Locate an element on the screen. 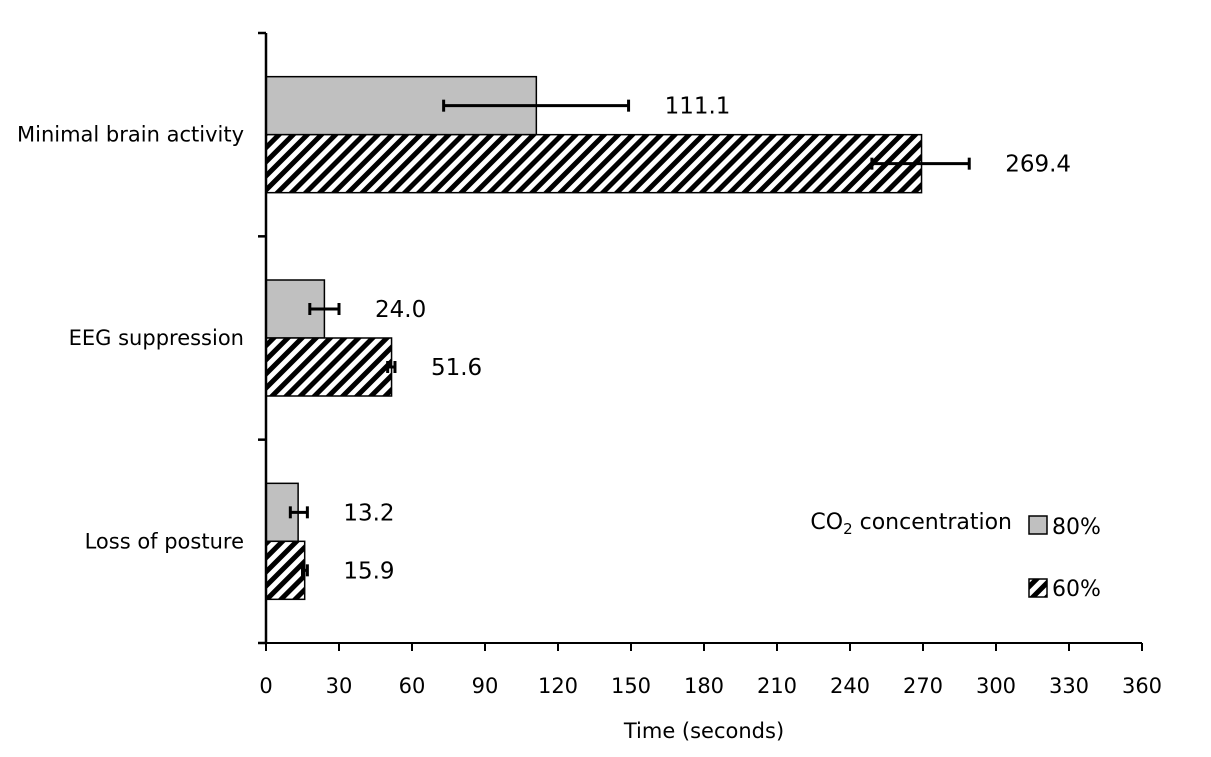 The width and height of the screenshot is (1211, 757). legend: CO2 concentration 80% 60% is located at coordinates (955, 556).